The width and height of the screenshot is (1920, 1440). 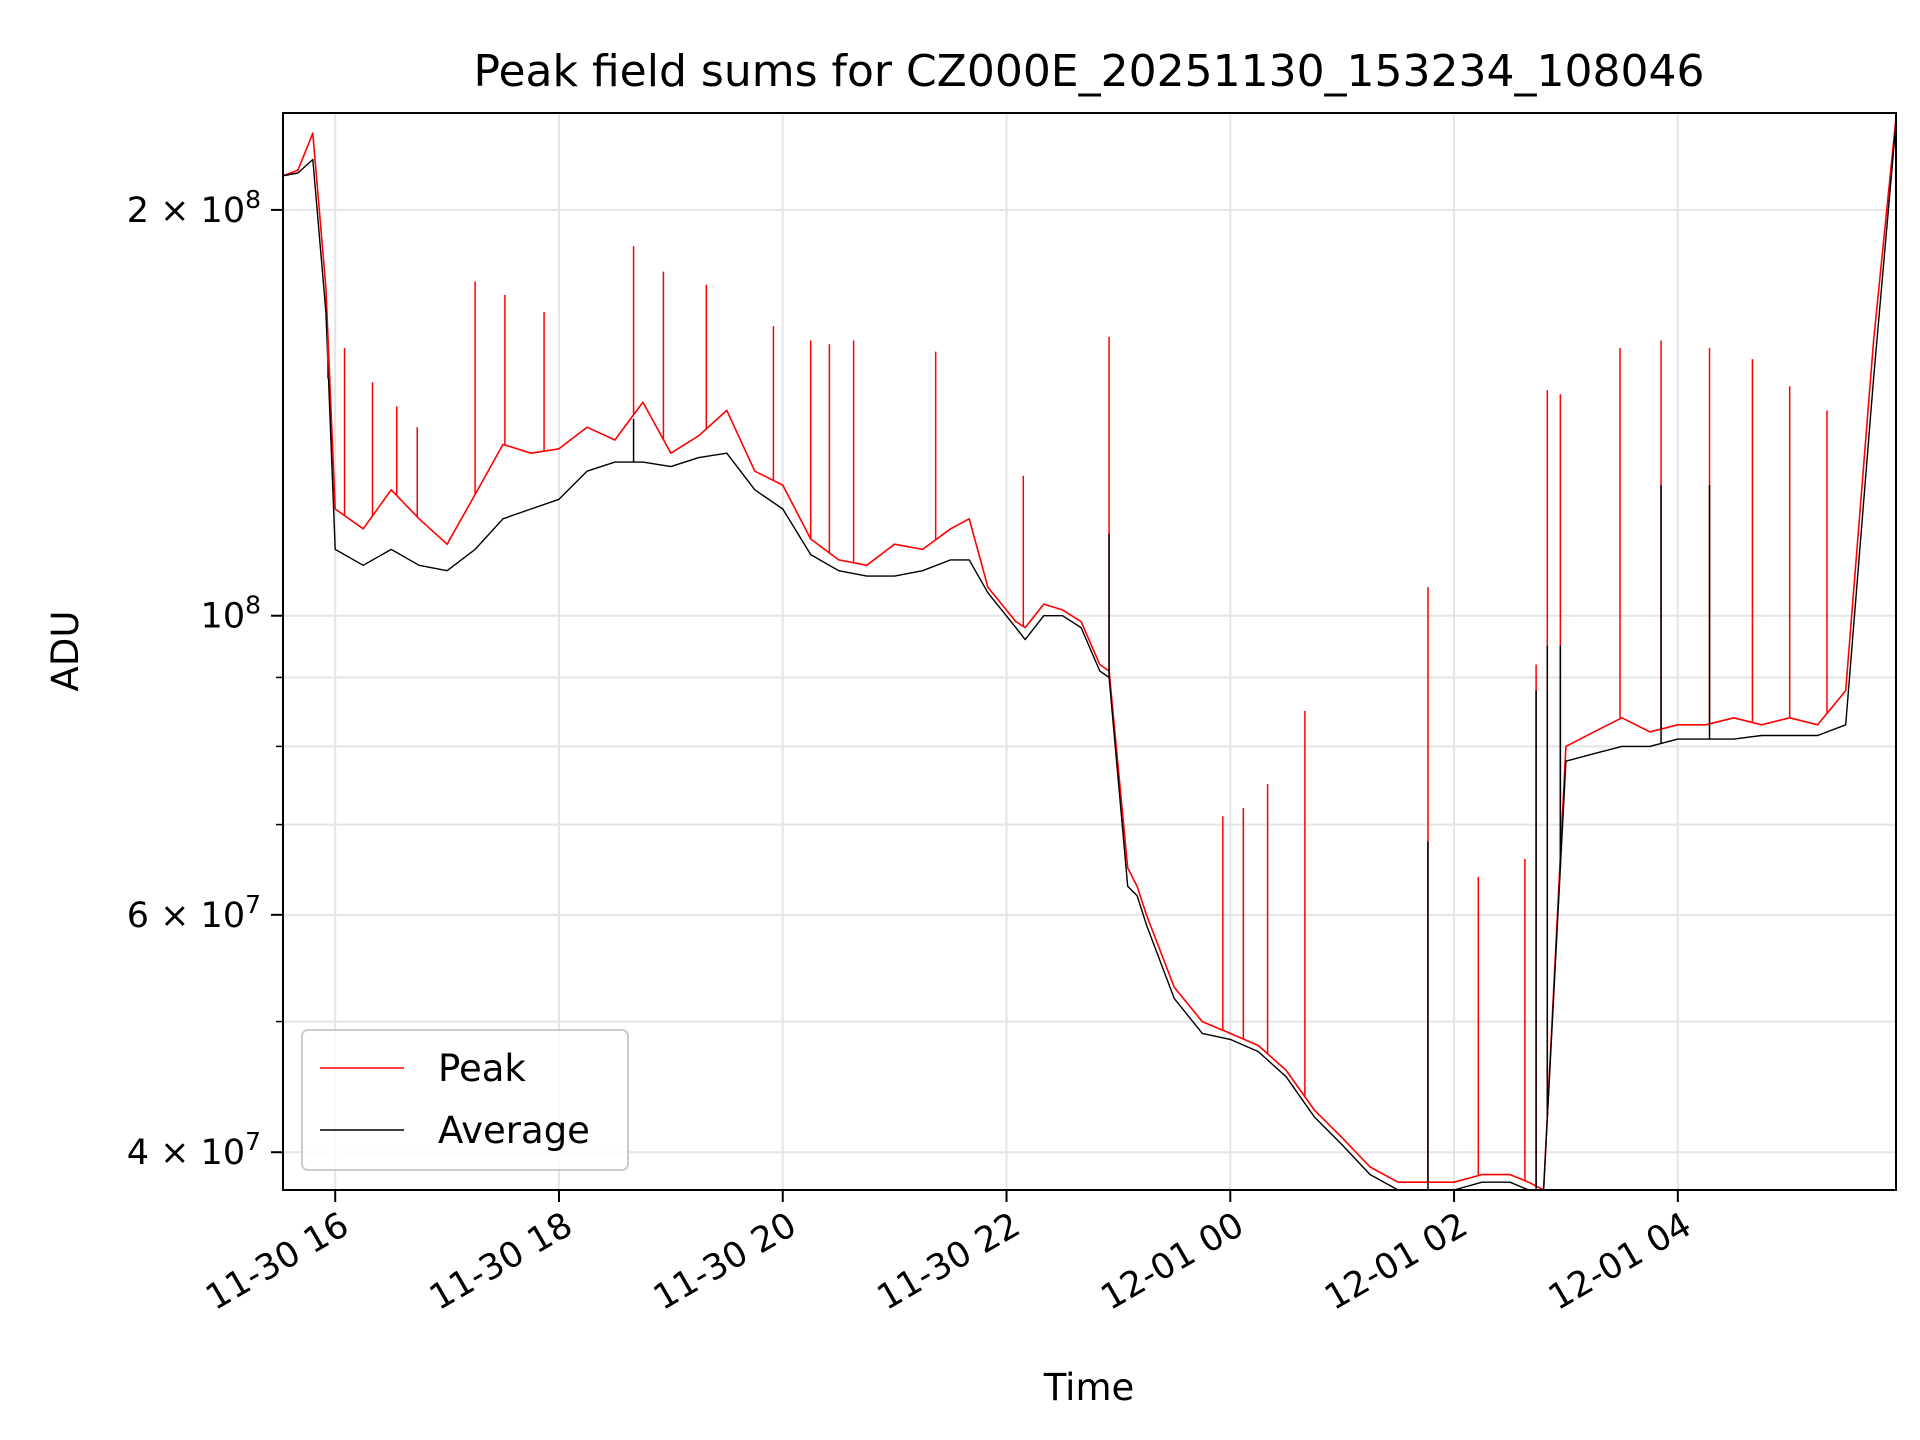 What do you see at coordinates (194, 913) in the screenshot?
I see `y-tick-label: 6 × 107` at bounding box center [194, 913].